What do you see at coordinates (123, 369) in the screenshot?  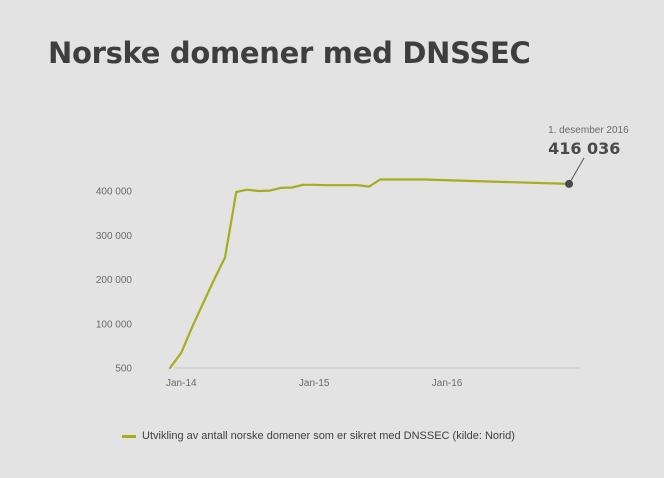 I see `y-tick-label: 500` at bounding box center [123, 369].